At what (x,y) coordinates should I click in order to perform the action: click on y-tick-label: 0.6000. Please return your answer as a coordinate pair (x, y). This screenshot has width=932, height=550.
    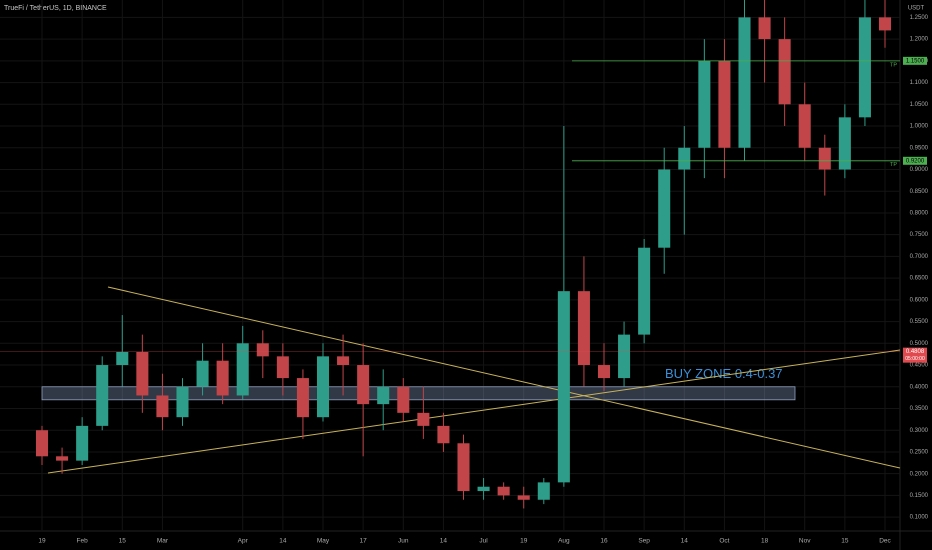
    Looking at the image, I should click on (919, 300).